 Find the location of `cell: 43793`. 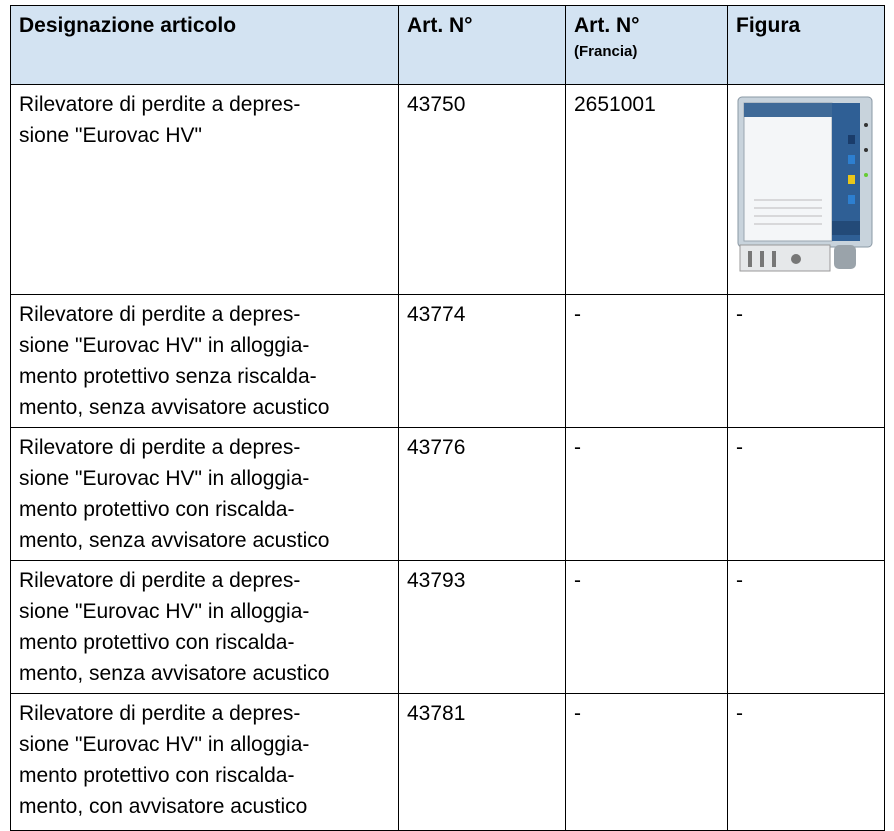

cell: 43793 is located at coordinates (482, 627).